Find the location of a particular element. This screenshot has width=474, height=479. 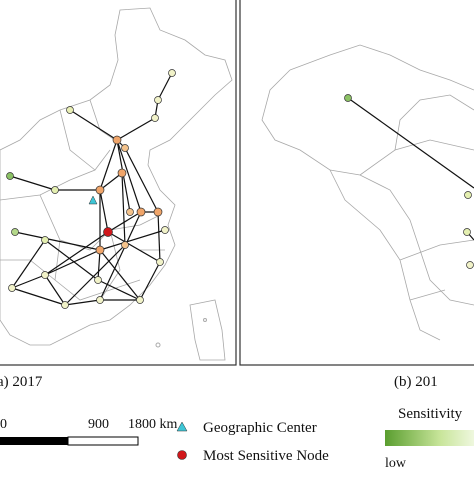

colorbar-label: low is located at coordinates (396, 463).